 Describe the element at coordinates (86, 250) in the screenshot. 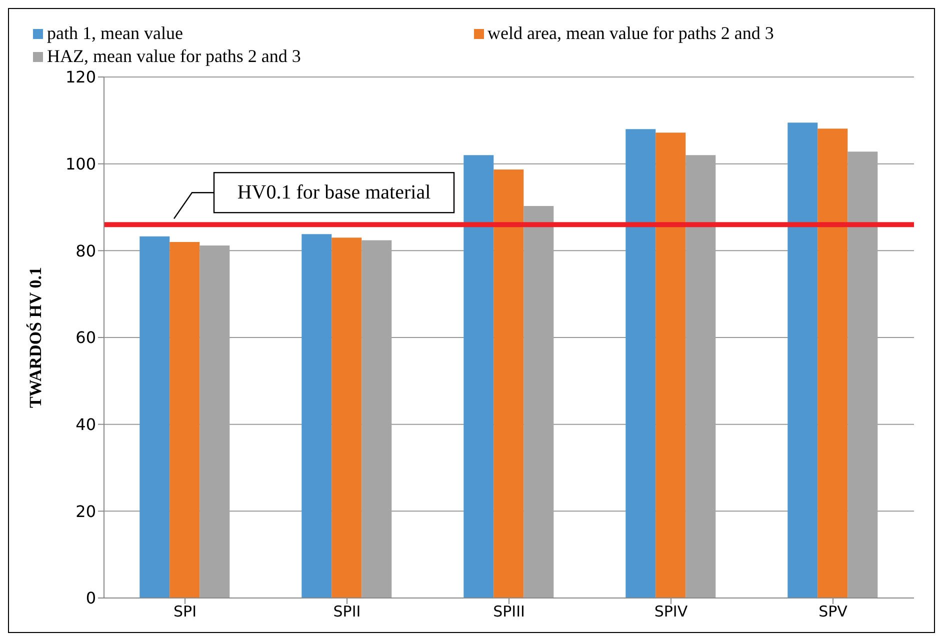

I see `y-tick-label: 80` at that location.